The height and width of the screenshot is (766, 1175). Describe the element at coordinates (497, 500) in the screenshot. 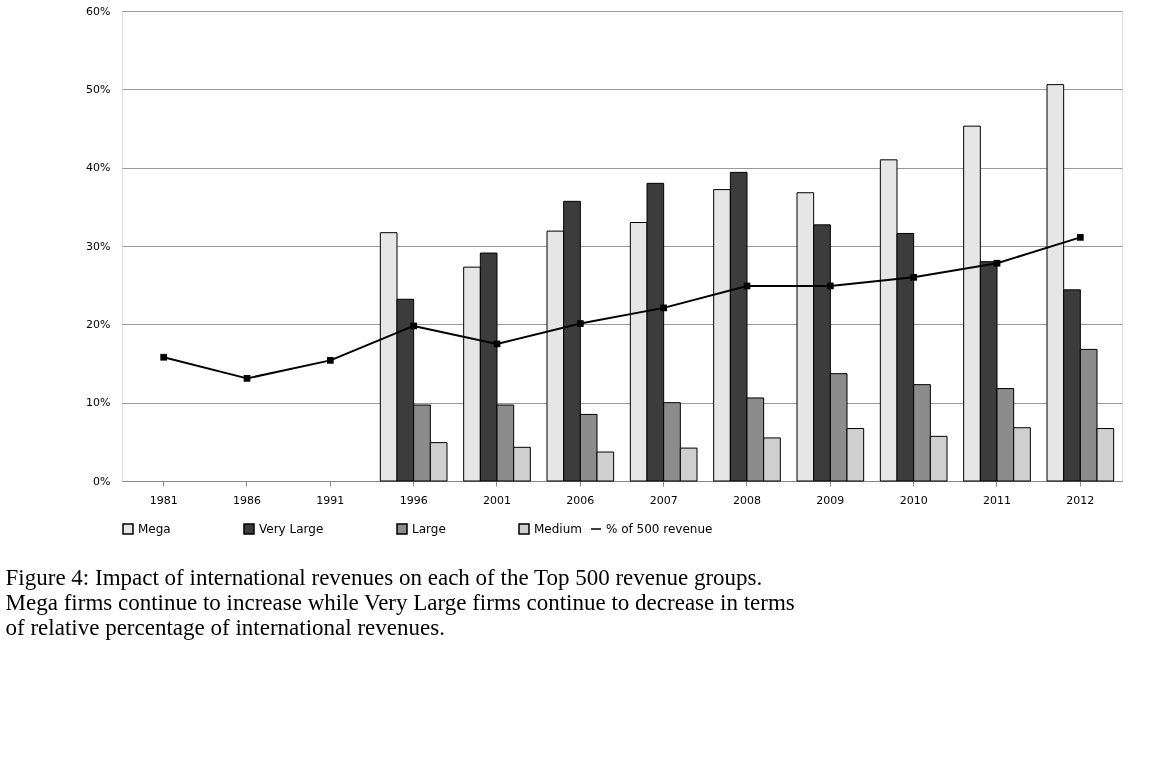

I see `x-tick-label: 2001` at that location.